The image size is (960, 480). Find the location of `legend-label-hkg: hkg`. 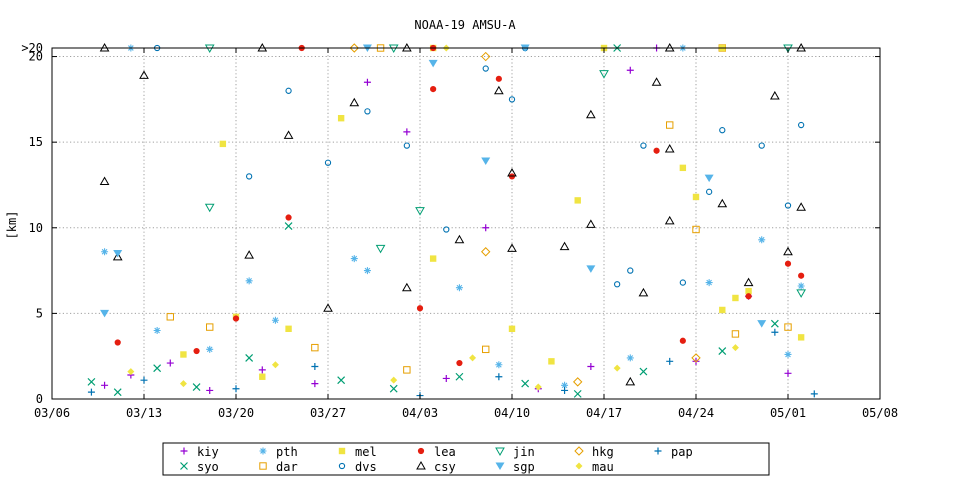

legend-label-hkg: hkg is located at coordinates (603, 452).